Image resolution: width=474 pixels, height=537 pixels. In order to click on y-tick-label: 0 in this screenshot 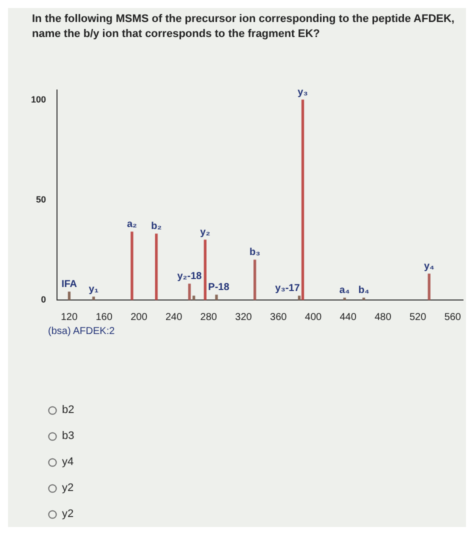, I will do `click(43, 299)`.